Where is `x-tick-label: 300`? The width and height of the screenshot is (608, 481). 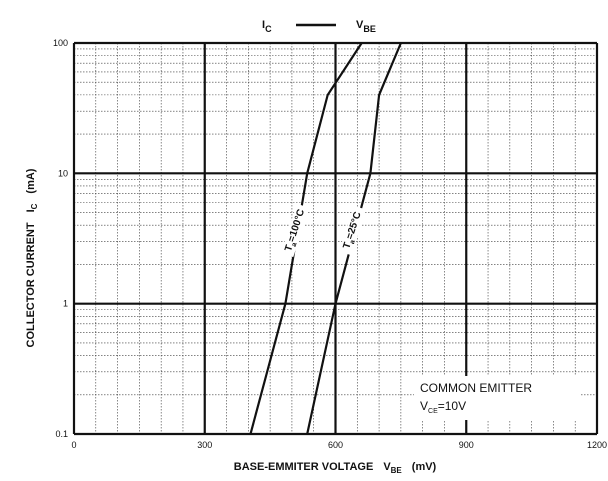 x-tick-label: 300 is located at coordinates (204, 445).